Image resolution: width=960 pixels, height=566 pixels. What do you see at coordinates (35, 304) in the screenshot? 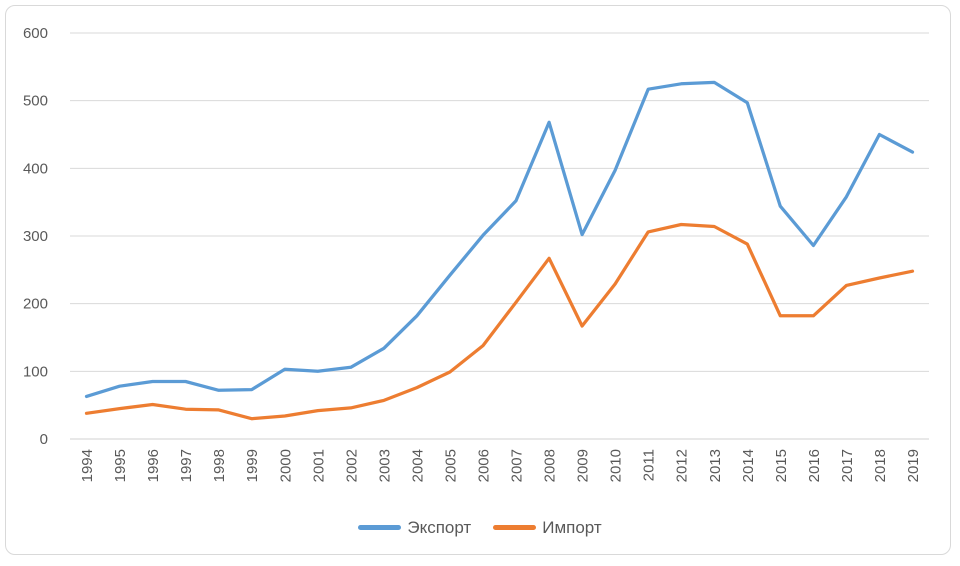
I see `y-tick-label: 200` at bounding box center [35, 304].